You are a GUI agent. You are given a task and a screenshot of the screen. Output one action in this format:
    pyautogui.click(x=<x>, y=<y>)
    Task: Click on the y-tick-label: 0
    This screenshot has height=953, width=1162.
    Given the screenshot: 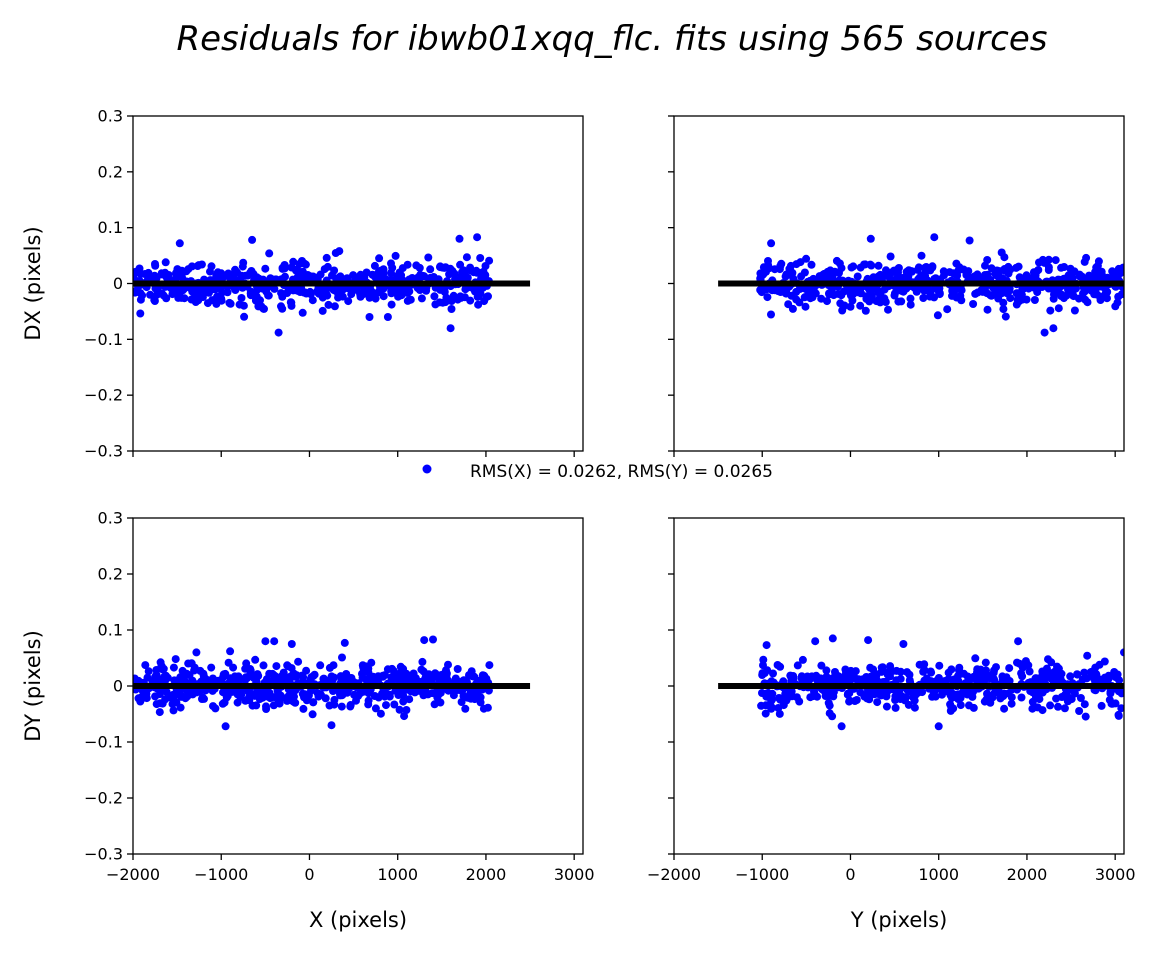 What is the action you would take?
    pyautogui.click(x=118, y=686)
    